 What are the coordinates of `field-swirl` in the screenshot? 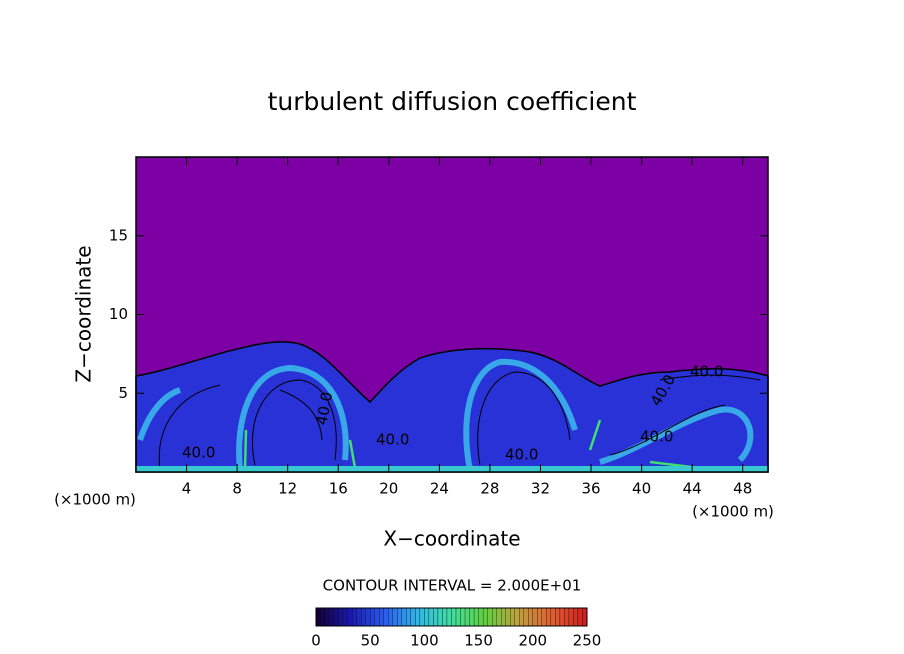 It's located at (445, 414).